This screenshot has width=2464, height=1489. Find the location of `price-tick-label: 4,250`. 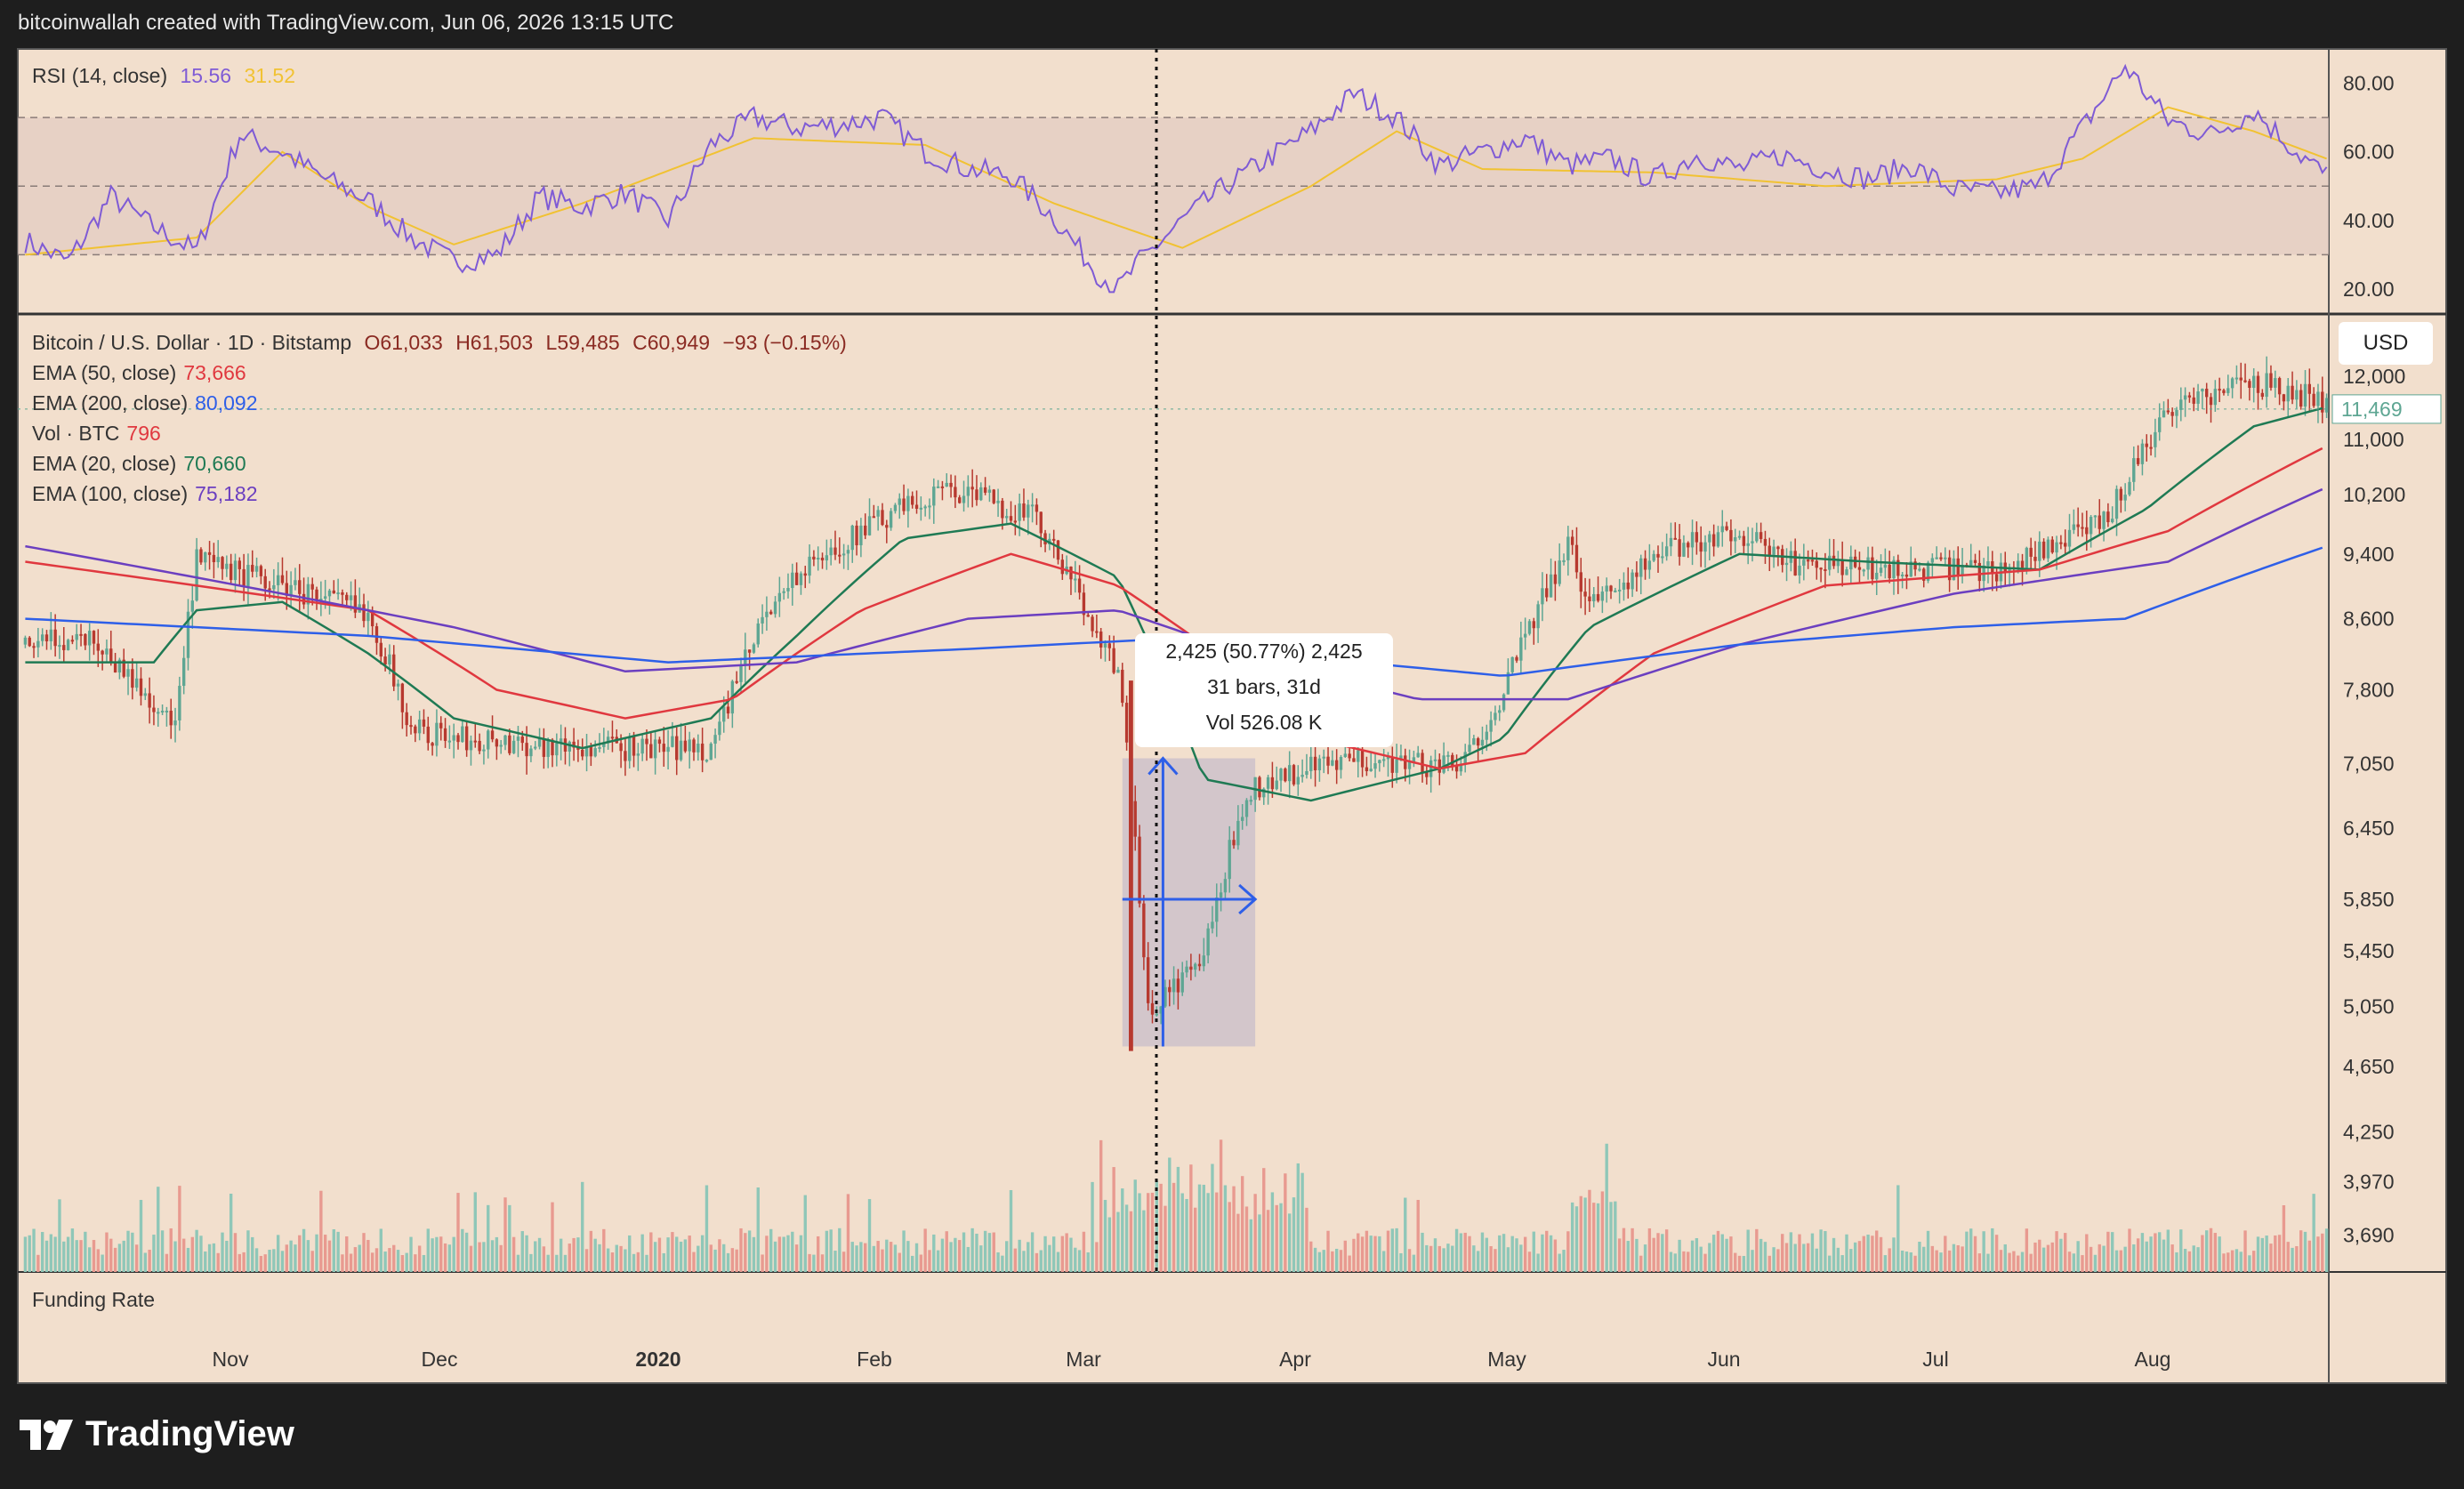

price-tick-label: 4,250 is located at coordinates (2369, 1132).